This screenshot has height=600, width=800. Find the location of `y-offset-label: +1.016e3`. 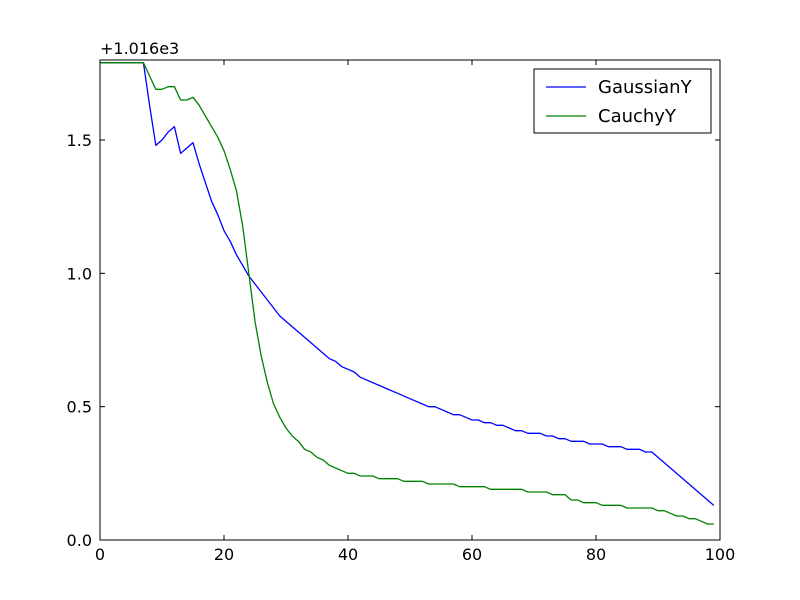

y-offset-label: +1.016e3 is located at coordinates (139, 48).